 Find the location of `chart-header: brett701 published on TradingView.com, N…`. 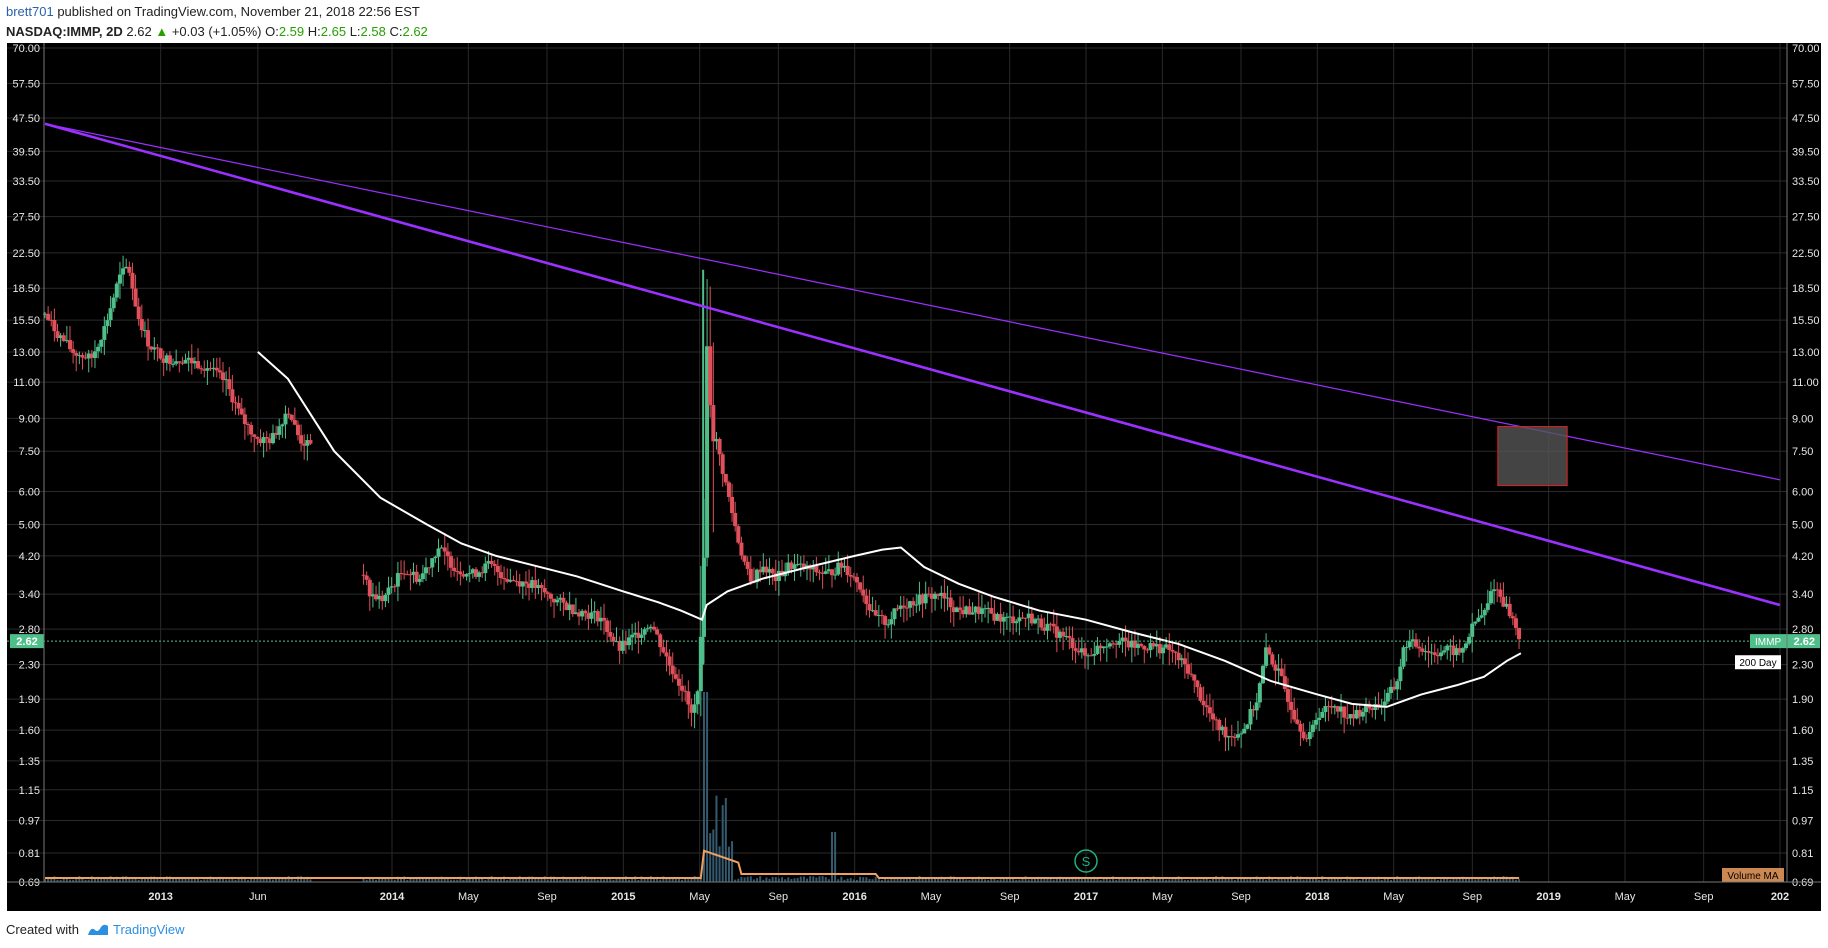

chart-header: brett701 published on TradingView.com, N… is located at coordinates (217, 22).